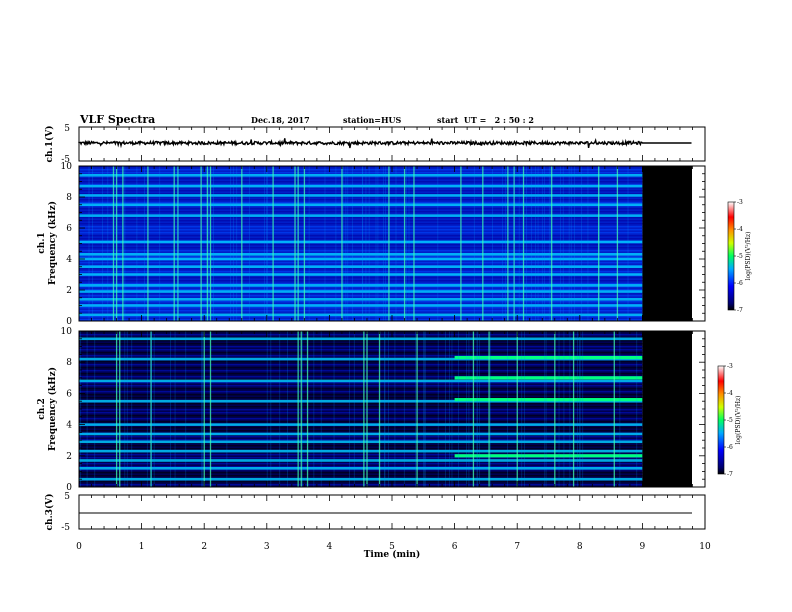 The image size is (792, 612). What do you see at coordinates (517, 547) in the screenshot?
I see `x-tick-label: 7` at bounding box center [517, 547].